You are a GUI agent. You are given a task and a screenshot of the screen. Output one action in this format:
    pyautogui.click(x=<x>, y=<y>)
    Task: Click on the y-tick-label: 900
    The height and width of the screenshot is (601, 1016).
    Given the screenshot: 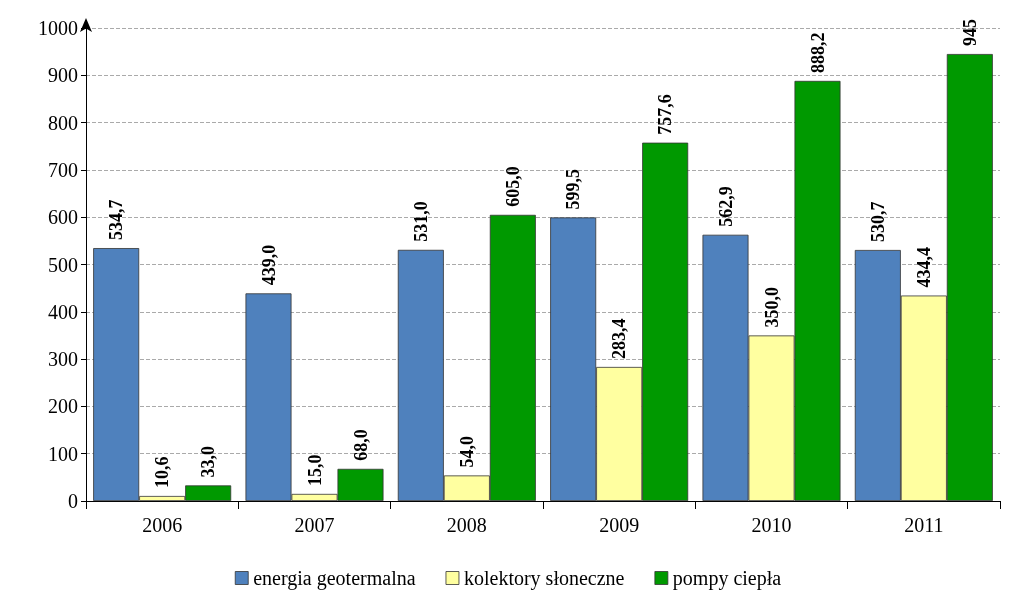 What is the action you would take?
    pyautogui.click(x=63, y=75)
    